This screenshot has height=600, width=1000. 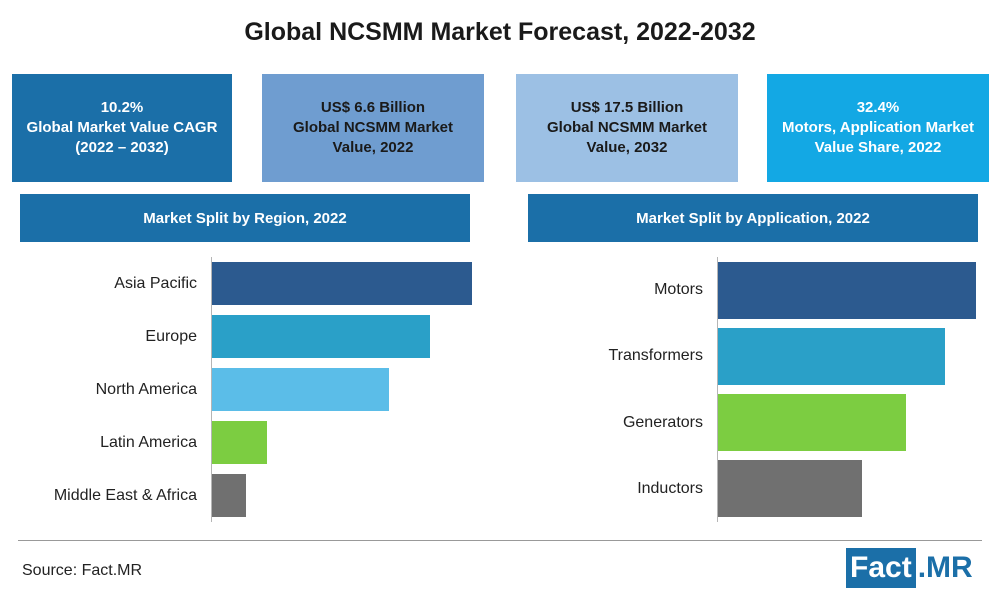 What do you see at coordinates (655, 356) in the screenshot?
I see `category-label: Transformers` at bounding box center [655, 356].